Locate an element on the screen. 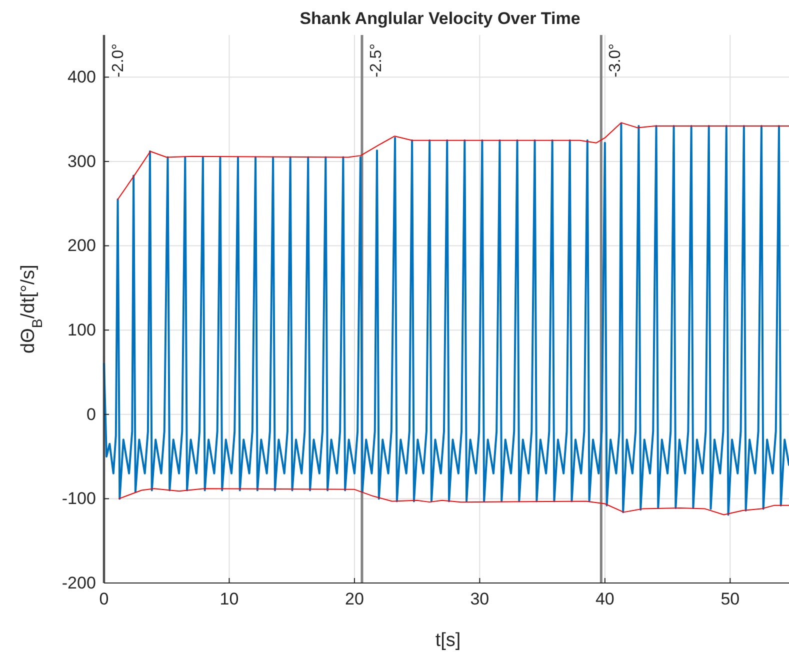 The height and width of the screenshot is (657, 789). y-tick-label: 200 is located at coordinates (82, 246).